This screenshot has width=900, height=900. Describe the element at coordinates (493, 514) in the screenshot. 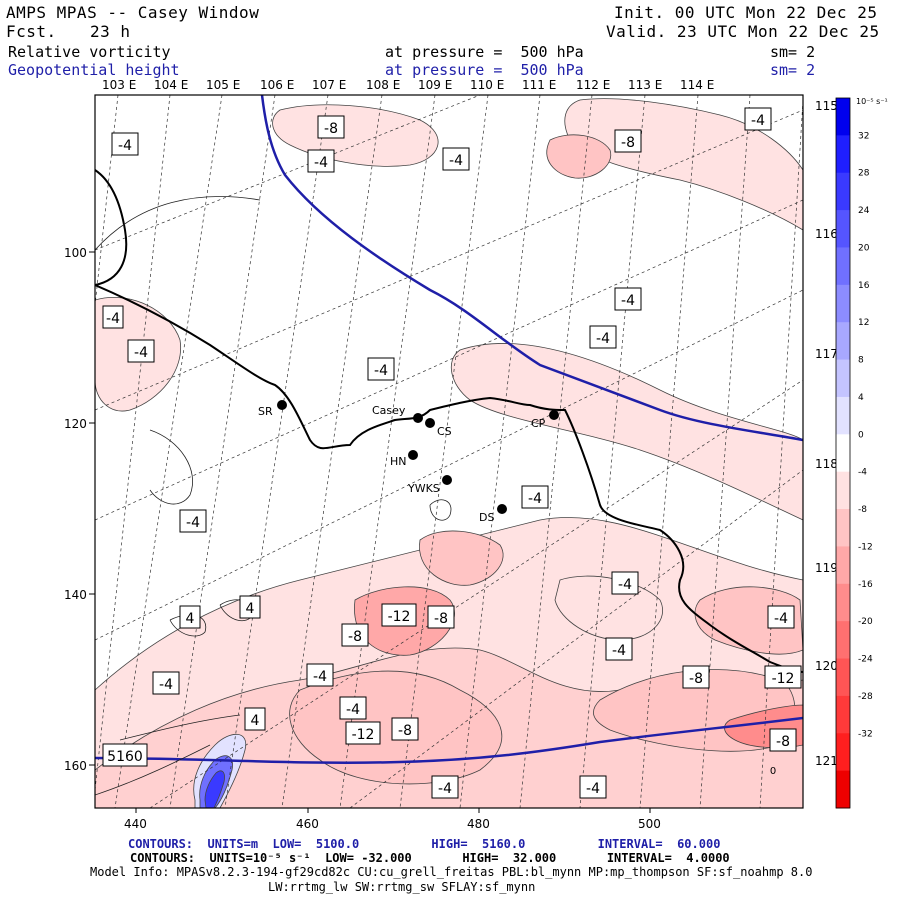

I see `station-ds: DS` at that location.